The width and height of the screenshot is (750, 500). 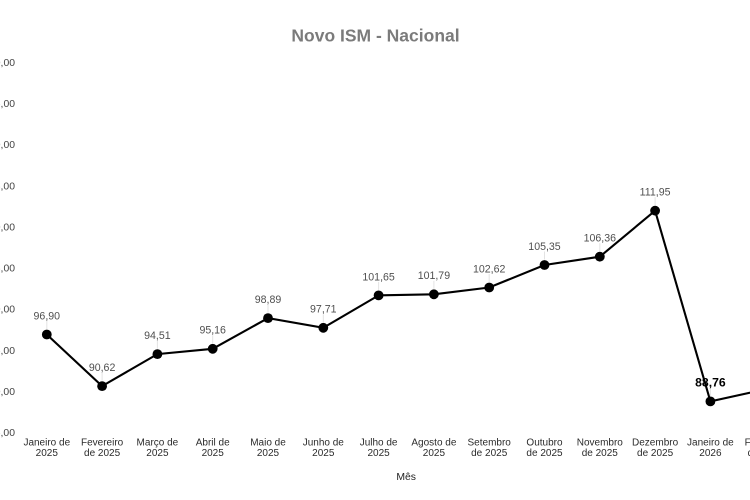 What do you see at coordinates (7, 269) in the screenshot?
I see `svg-text: 105,00` at bounding box center [7, 269].